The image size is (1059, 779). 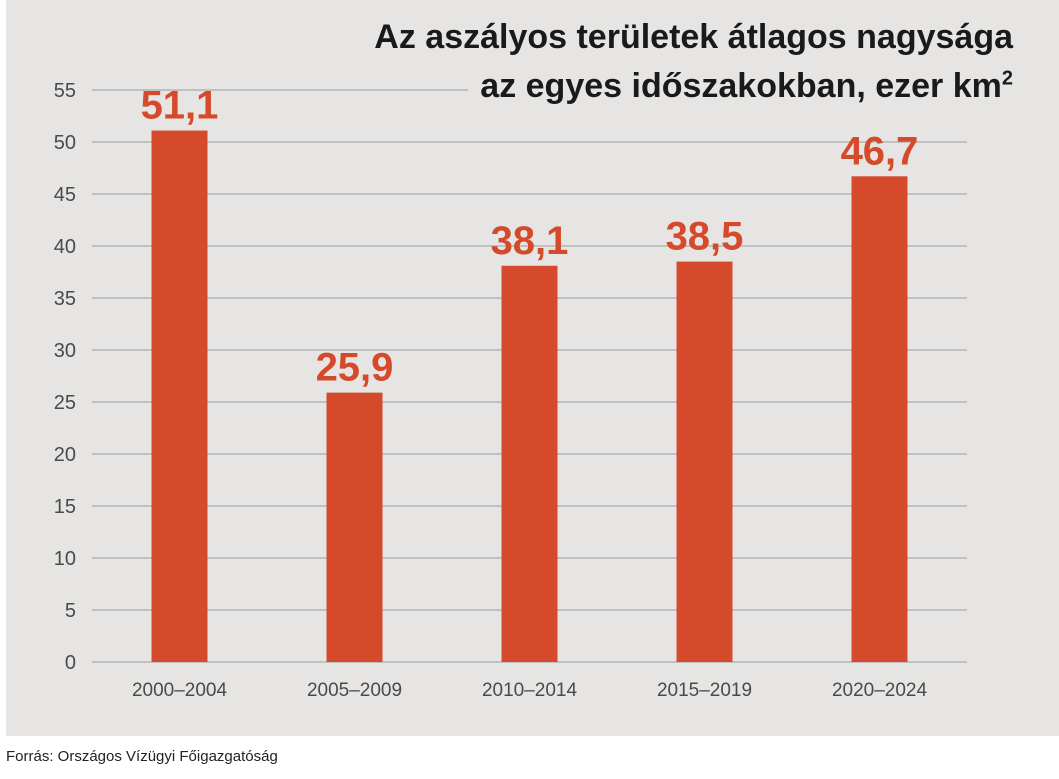 I want to click on chart-title-line-1: Az aszályos területek átlagos nagysága, so click(x=687, y=37).